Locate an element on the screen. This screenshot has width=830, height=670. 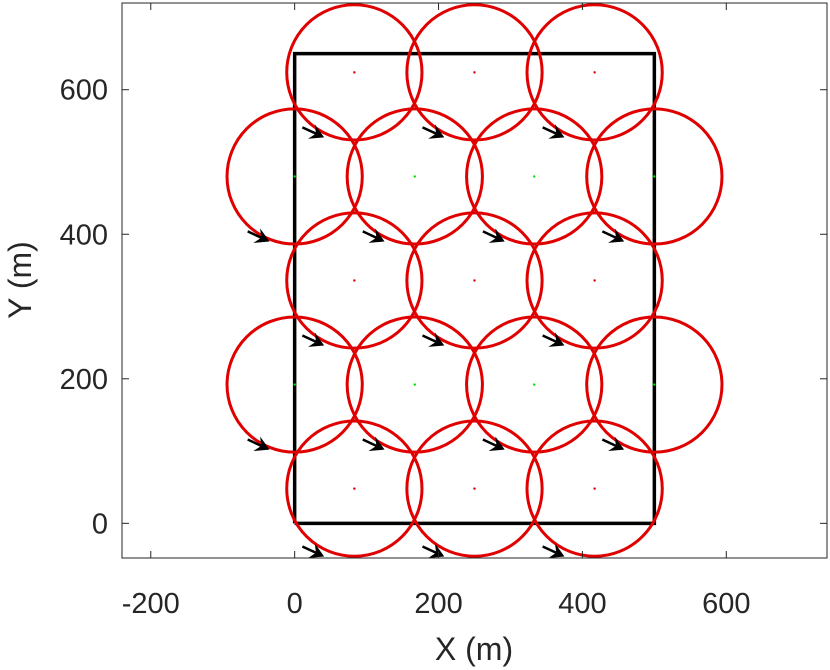
x-tick-label: -200 is located at coordinates (151, 604).